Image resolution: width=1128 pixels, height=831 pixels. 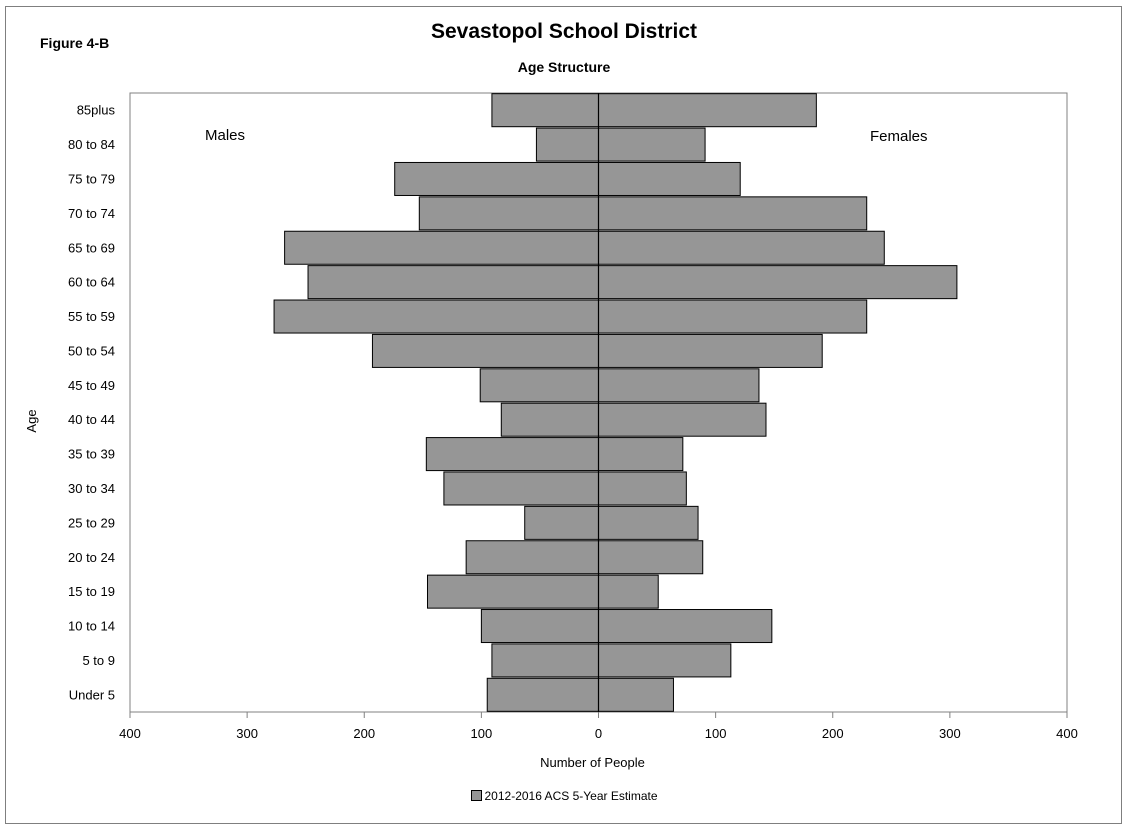 I want to click on y-tick-label: 60 to 64, so click(x=91, y=282).